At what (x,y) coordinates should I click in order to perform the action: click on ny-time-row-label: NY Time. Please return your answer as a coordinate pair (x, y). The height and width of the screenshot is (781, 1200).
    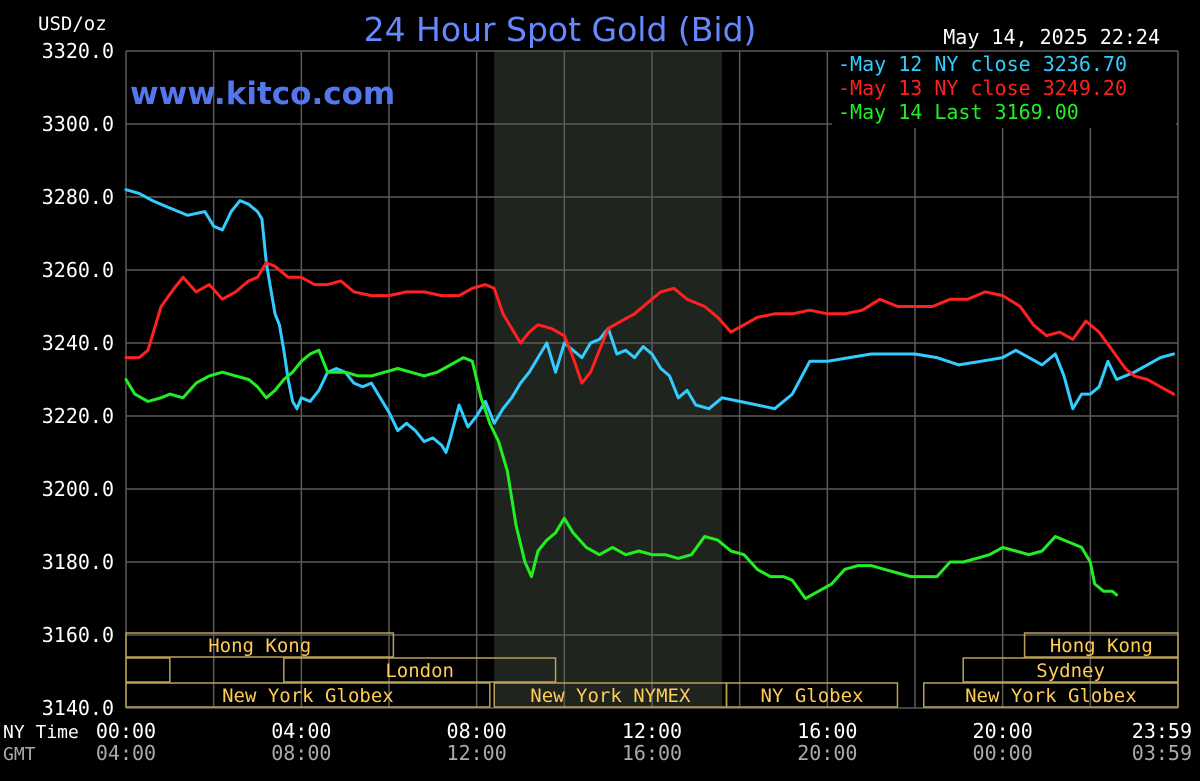
    Looking at the image, I should click on (41, 732).